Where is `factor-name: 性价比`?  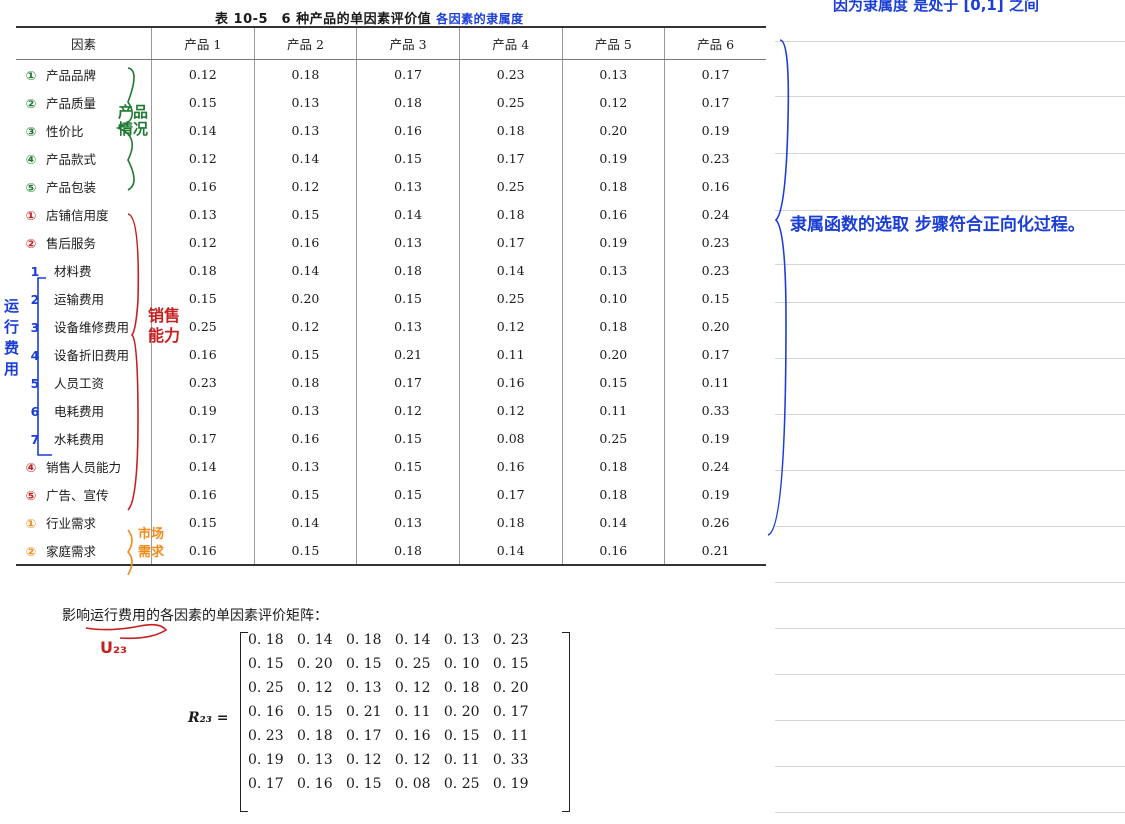 factor-name: 性价比 is located at coordinates (65, 131).